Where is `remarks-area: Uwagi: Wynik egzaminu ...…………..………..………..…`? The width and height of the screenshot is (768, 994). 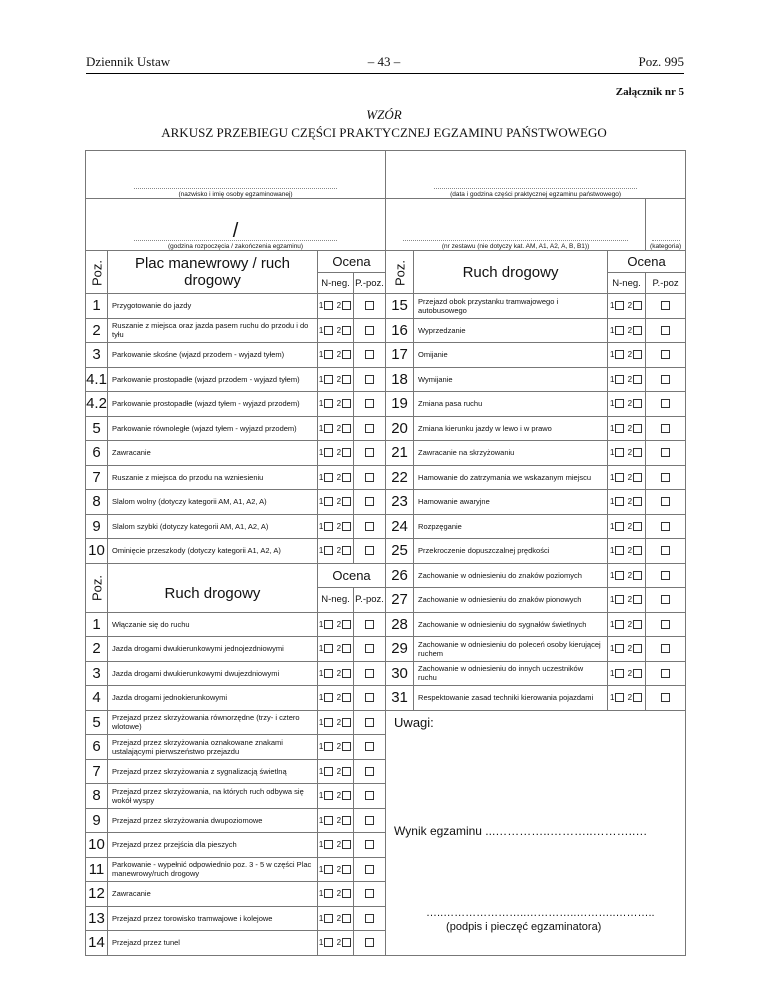 remarks-area: Uwagi: Wynik egzaminu ...…………..………..………..… is located at coordinates (536, 832).